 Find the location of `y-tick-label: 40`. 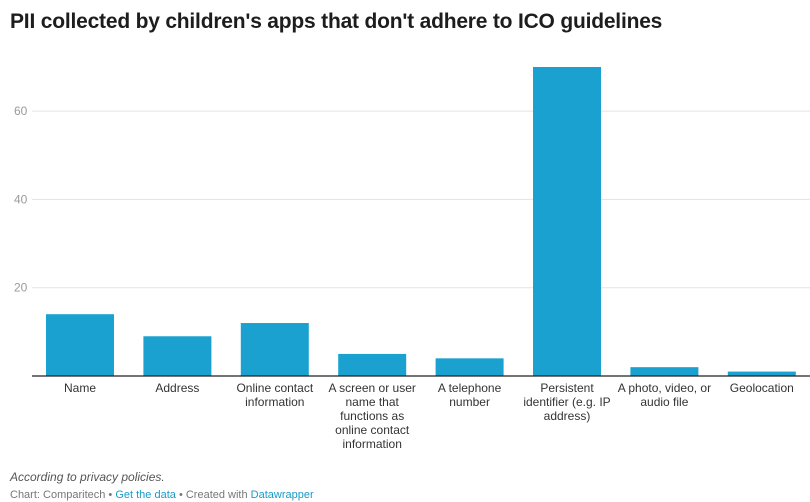

y-tick-label: 40 is located at coordinates (21, 199).